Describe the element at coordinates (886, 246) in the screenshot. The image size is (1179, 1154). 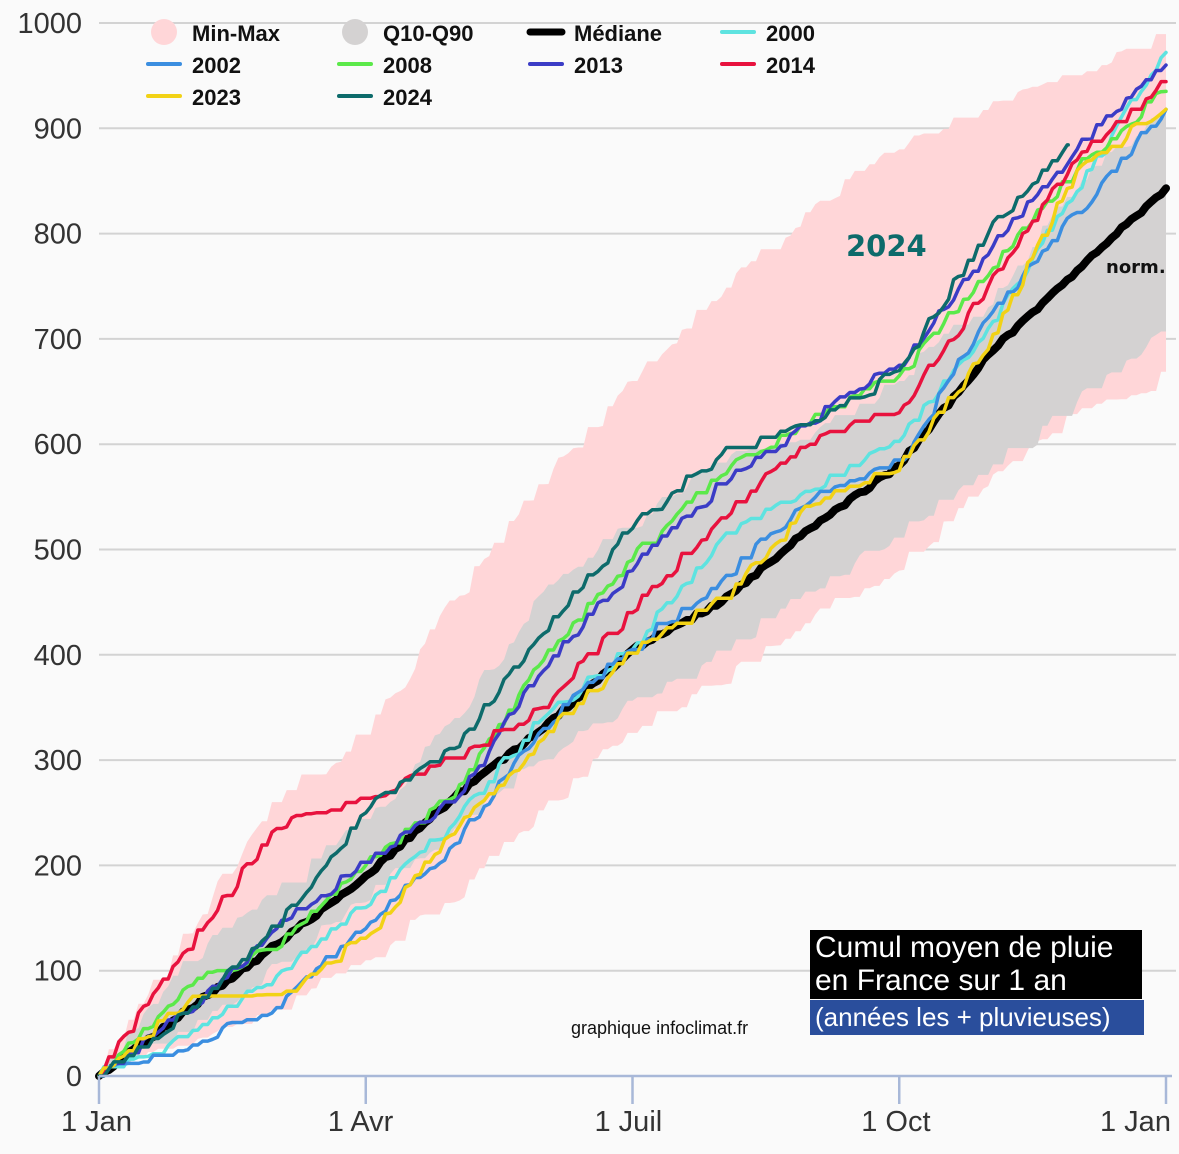
I see `annotation-2024: 2024` at that location.